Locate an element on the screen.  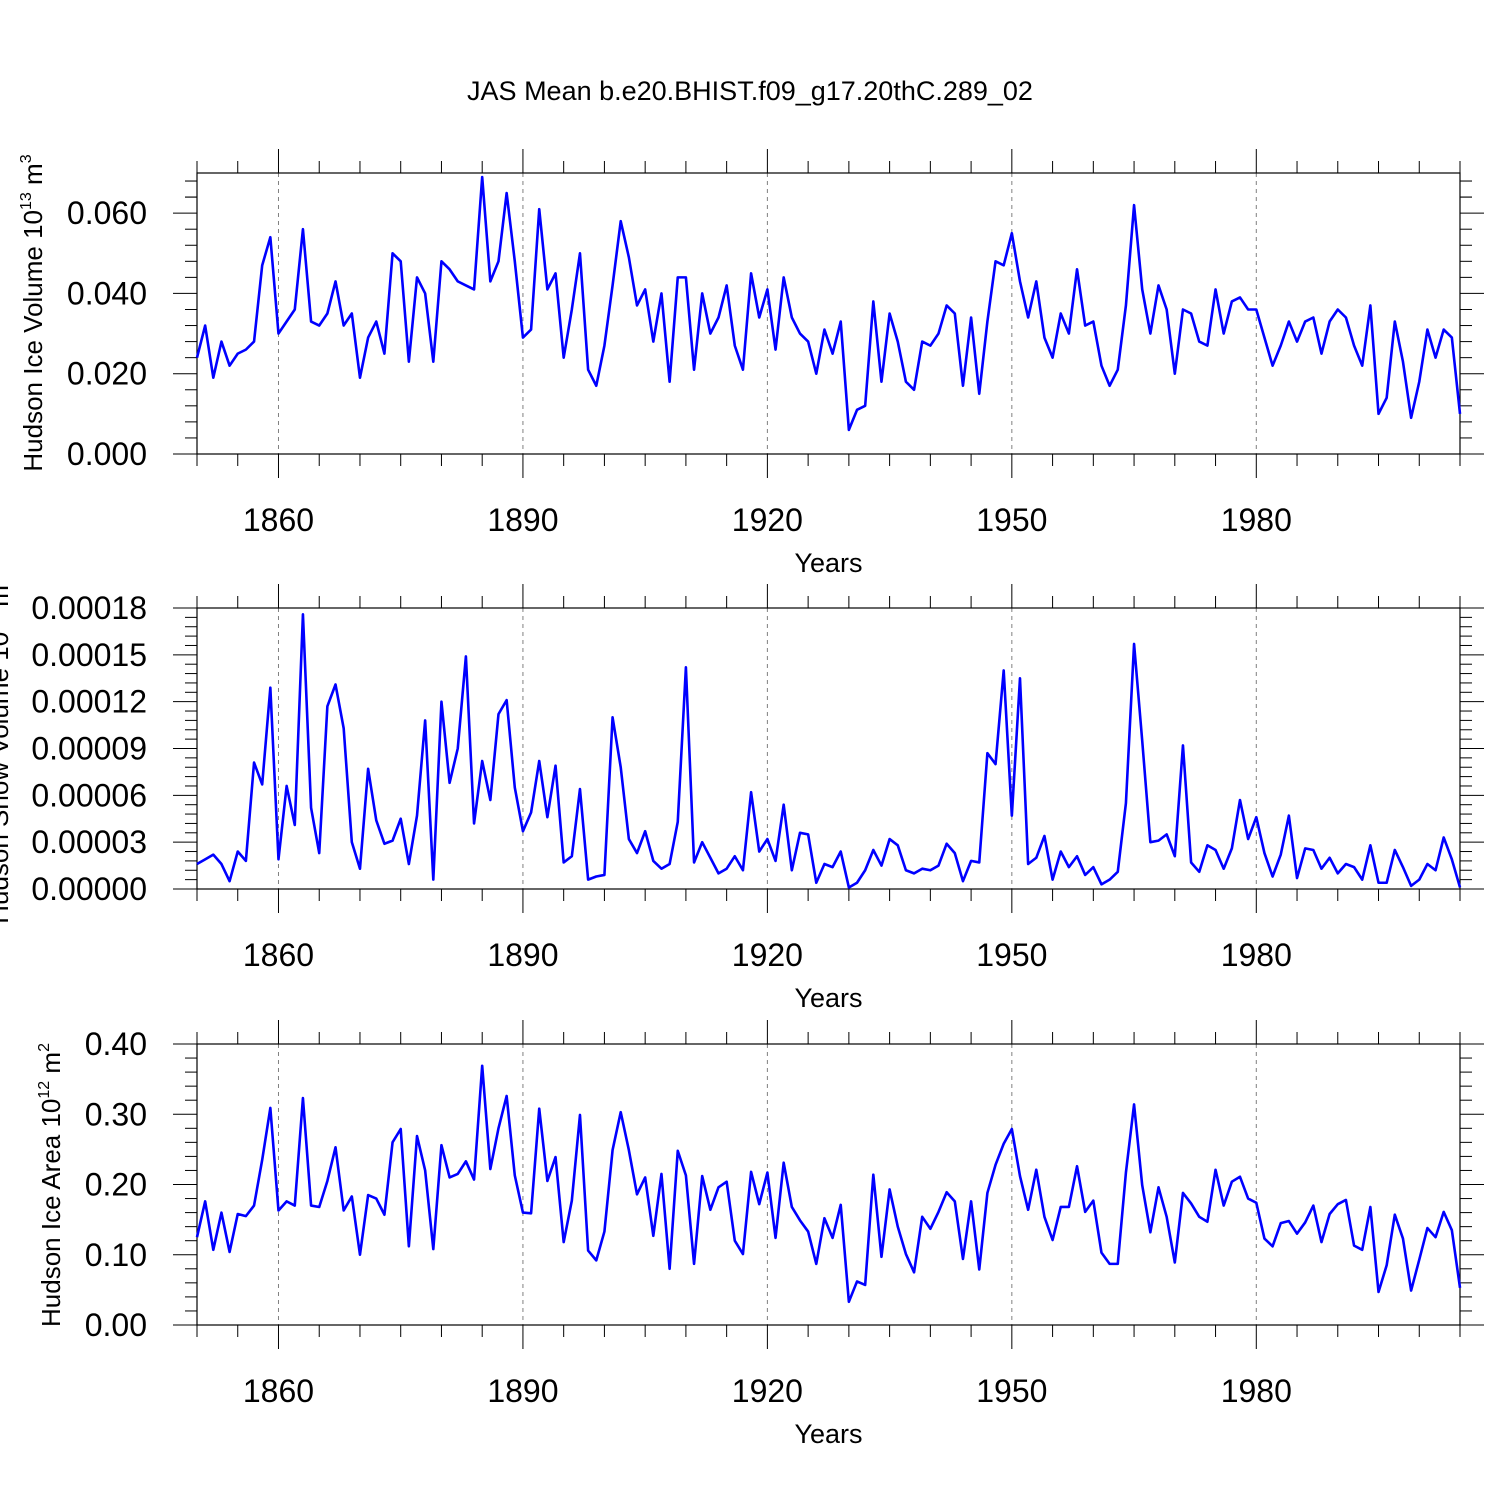
y-tick-label: 0.00000 is located at coordinates (89, 889).